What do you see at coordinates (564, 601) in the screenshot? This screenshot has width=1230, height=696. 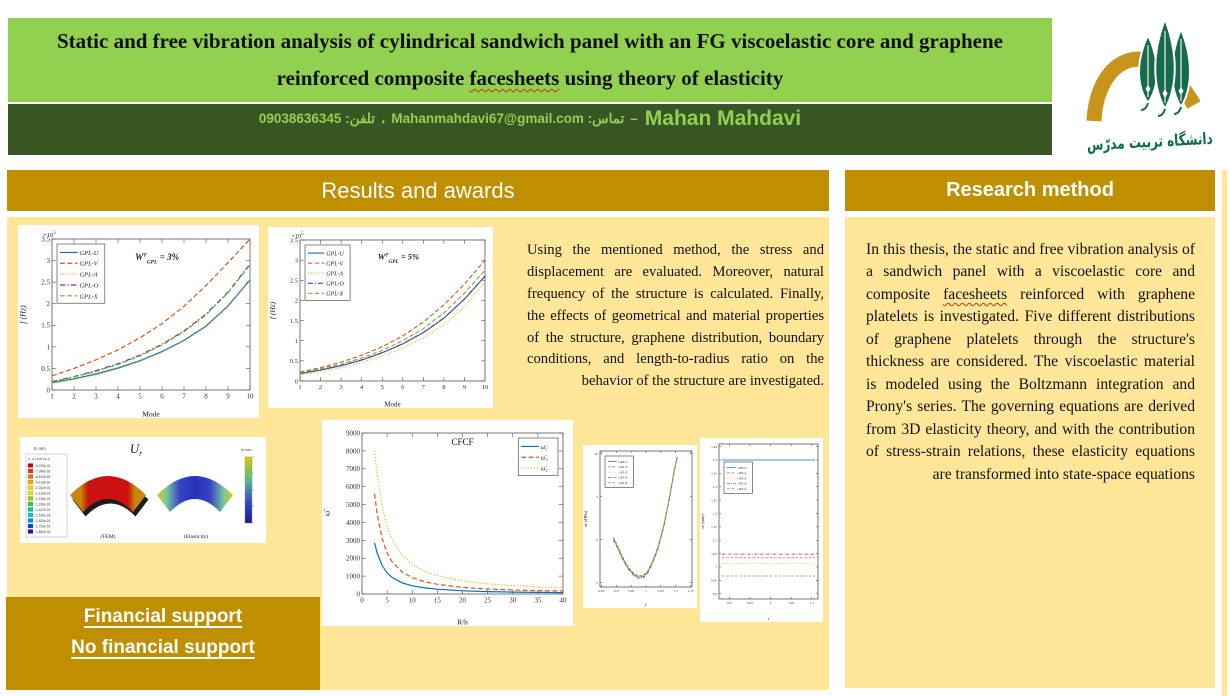 I see `svg-text: 40` at bounding box center [564, 601].